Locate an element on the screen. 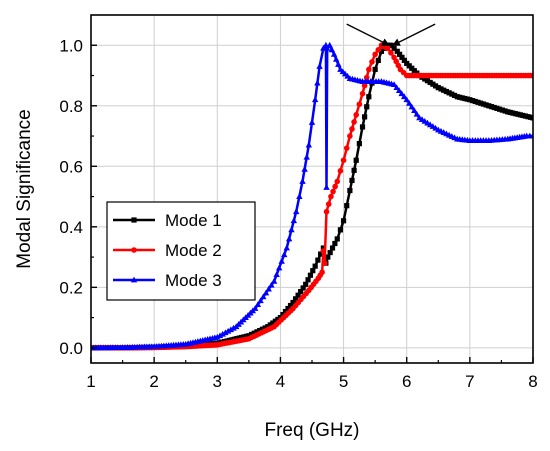 The width and height of the screenshot is (550, 451). y-tick-label: 1.0 is located at coordinates (71, 45).